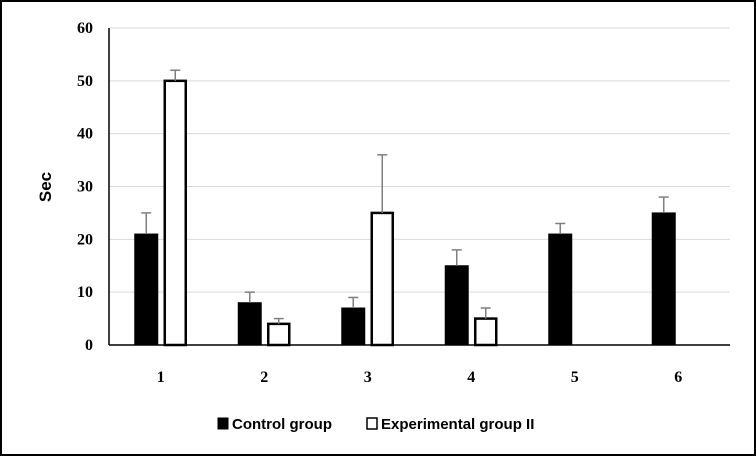 The image size is (756, 458). Describe the element at coordinates (85, 187) in the screenshot. I see `y-tick-label: 30` at that location.